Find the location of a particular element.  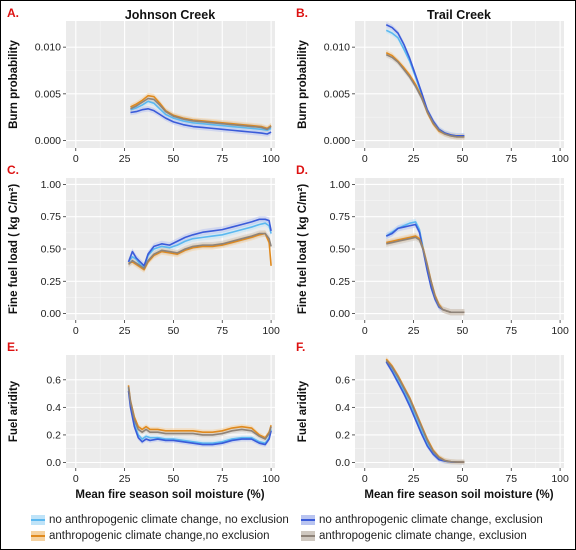

panel-letter: E. is located at coordinates (12, 347).